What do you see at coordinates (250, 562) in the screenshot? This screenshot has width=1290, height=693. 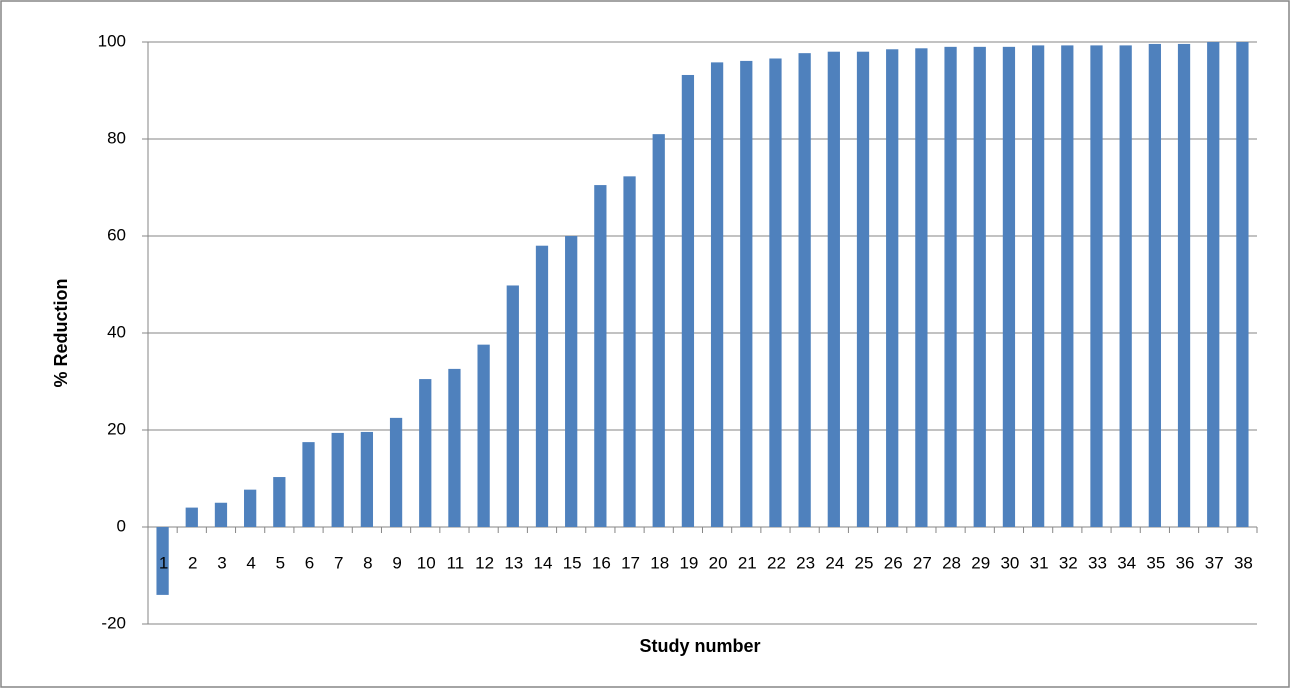 I see `x-tick-label: 4` at bounding box center [250, 562].